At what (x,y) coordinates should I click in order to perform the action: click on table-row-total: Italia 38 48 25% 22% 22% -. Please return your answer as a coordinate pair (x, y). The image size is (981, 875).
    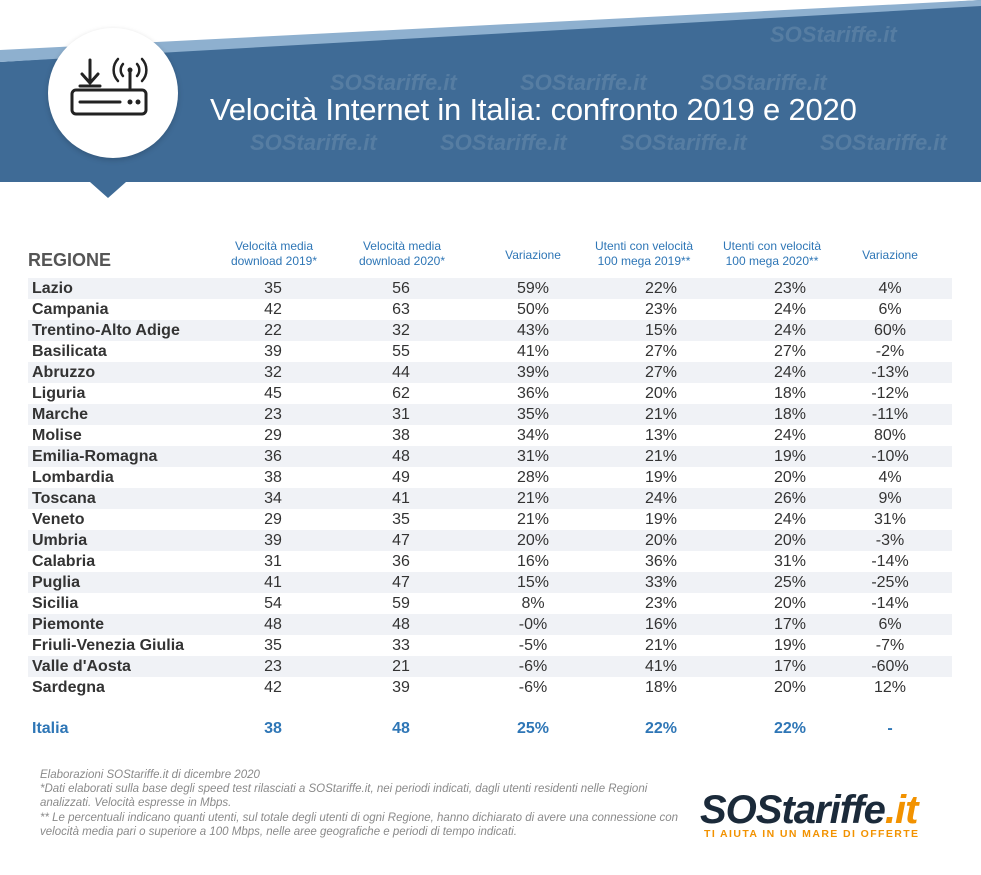
    Looking at the image, I should click on (490, 729).